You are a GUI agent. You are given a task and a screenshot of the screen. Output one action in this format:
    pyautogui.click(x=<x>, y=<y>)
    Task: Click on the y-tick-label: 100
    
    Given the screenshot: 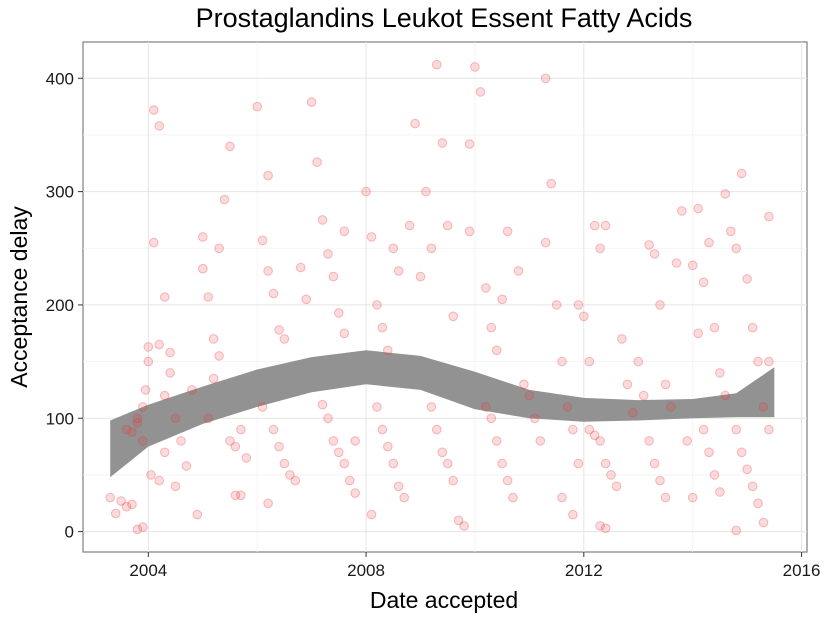 What is the action you would take?
    pyautogui.click(x=60, y=418)
    